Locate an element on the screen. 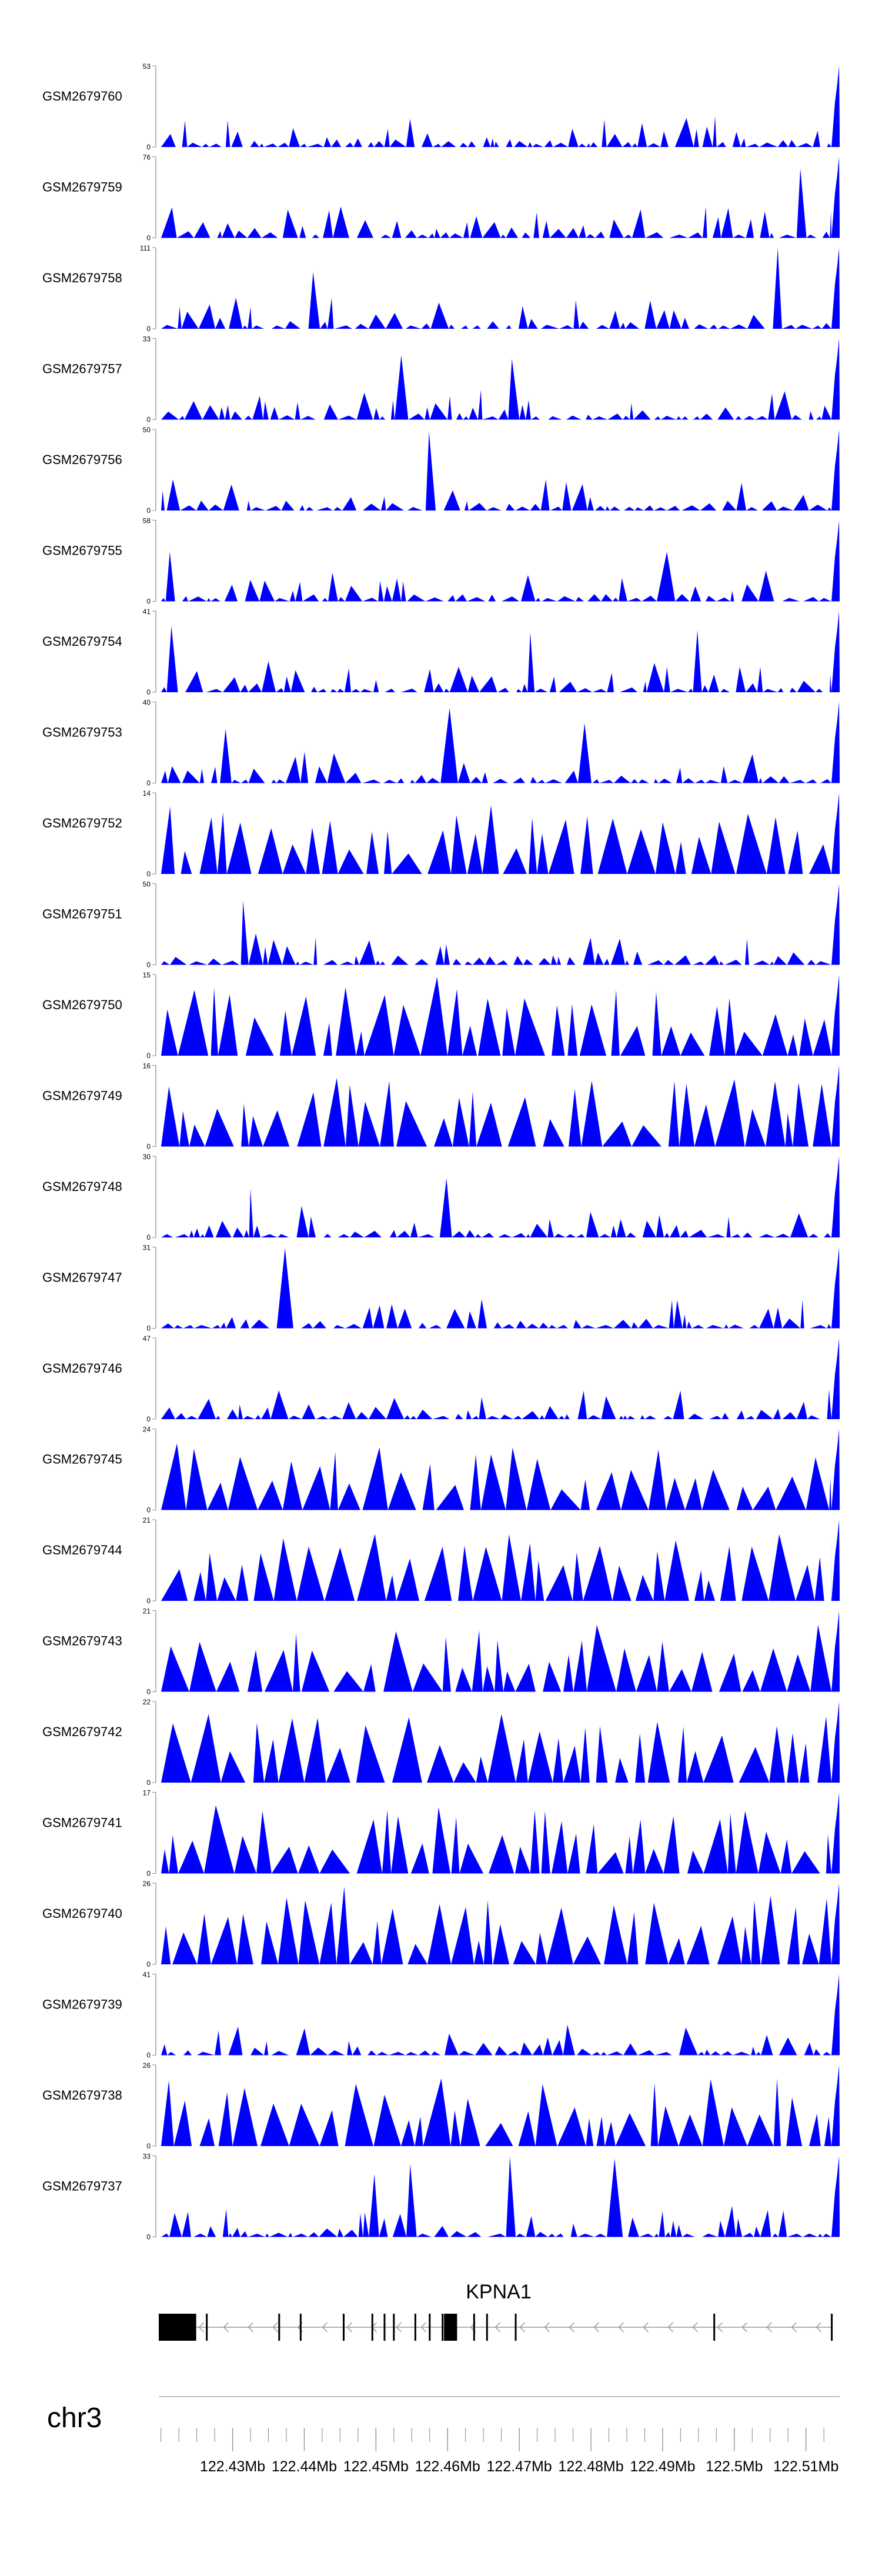 The width and height of the screenshot is (882, 2576). track-label: GSM2679760 is located at coordinates (82, 96).